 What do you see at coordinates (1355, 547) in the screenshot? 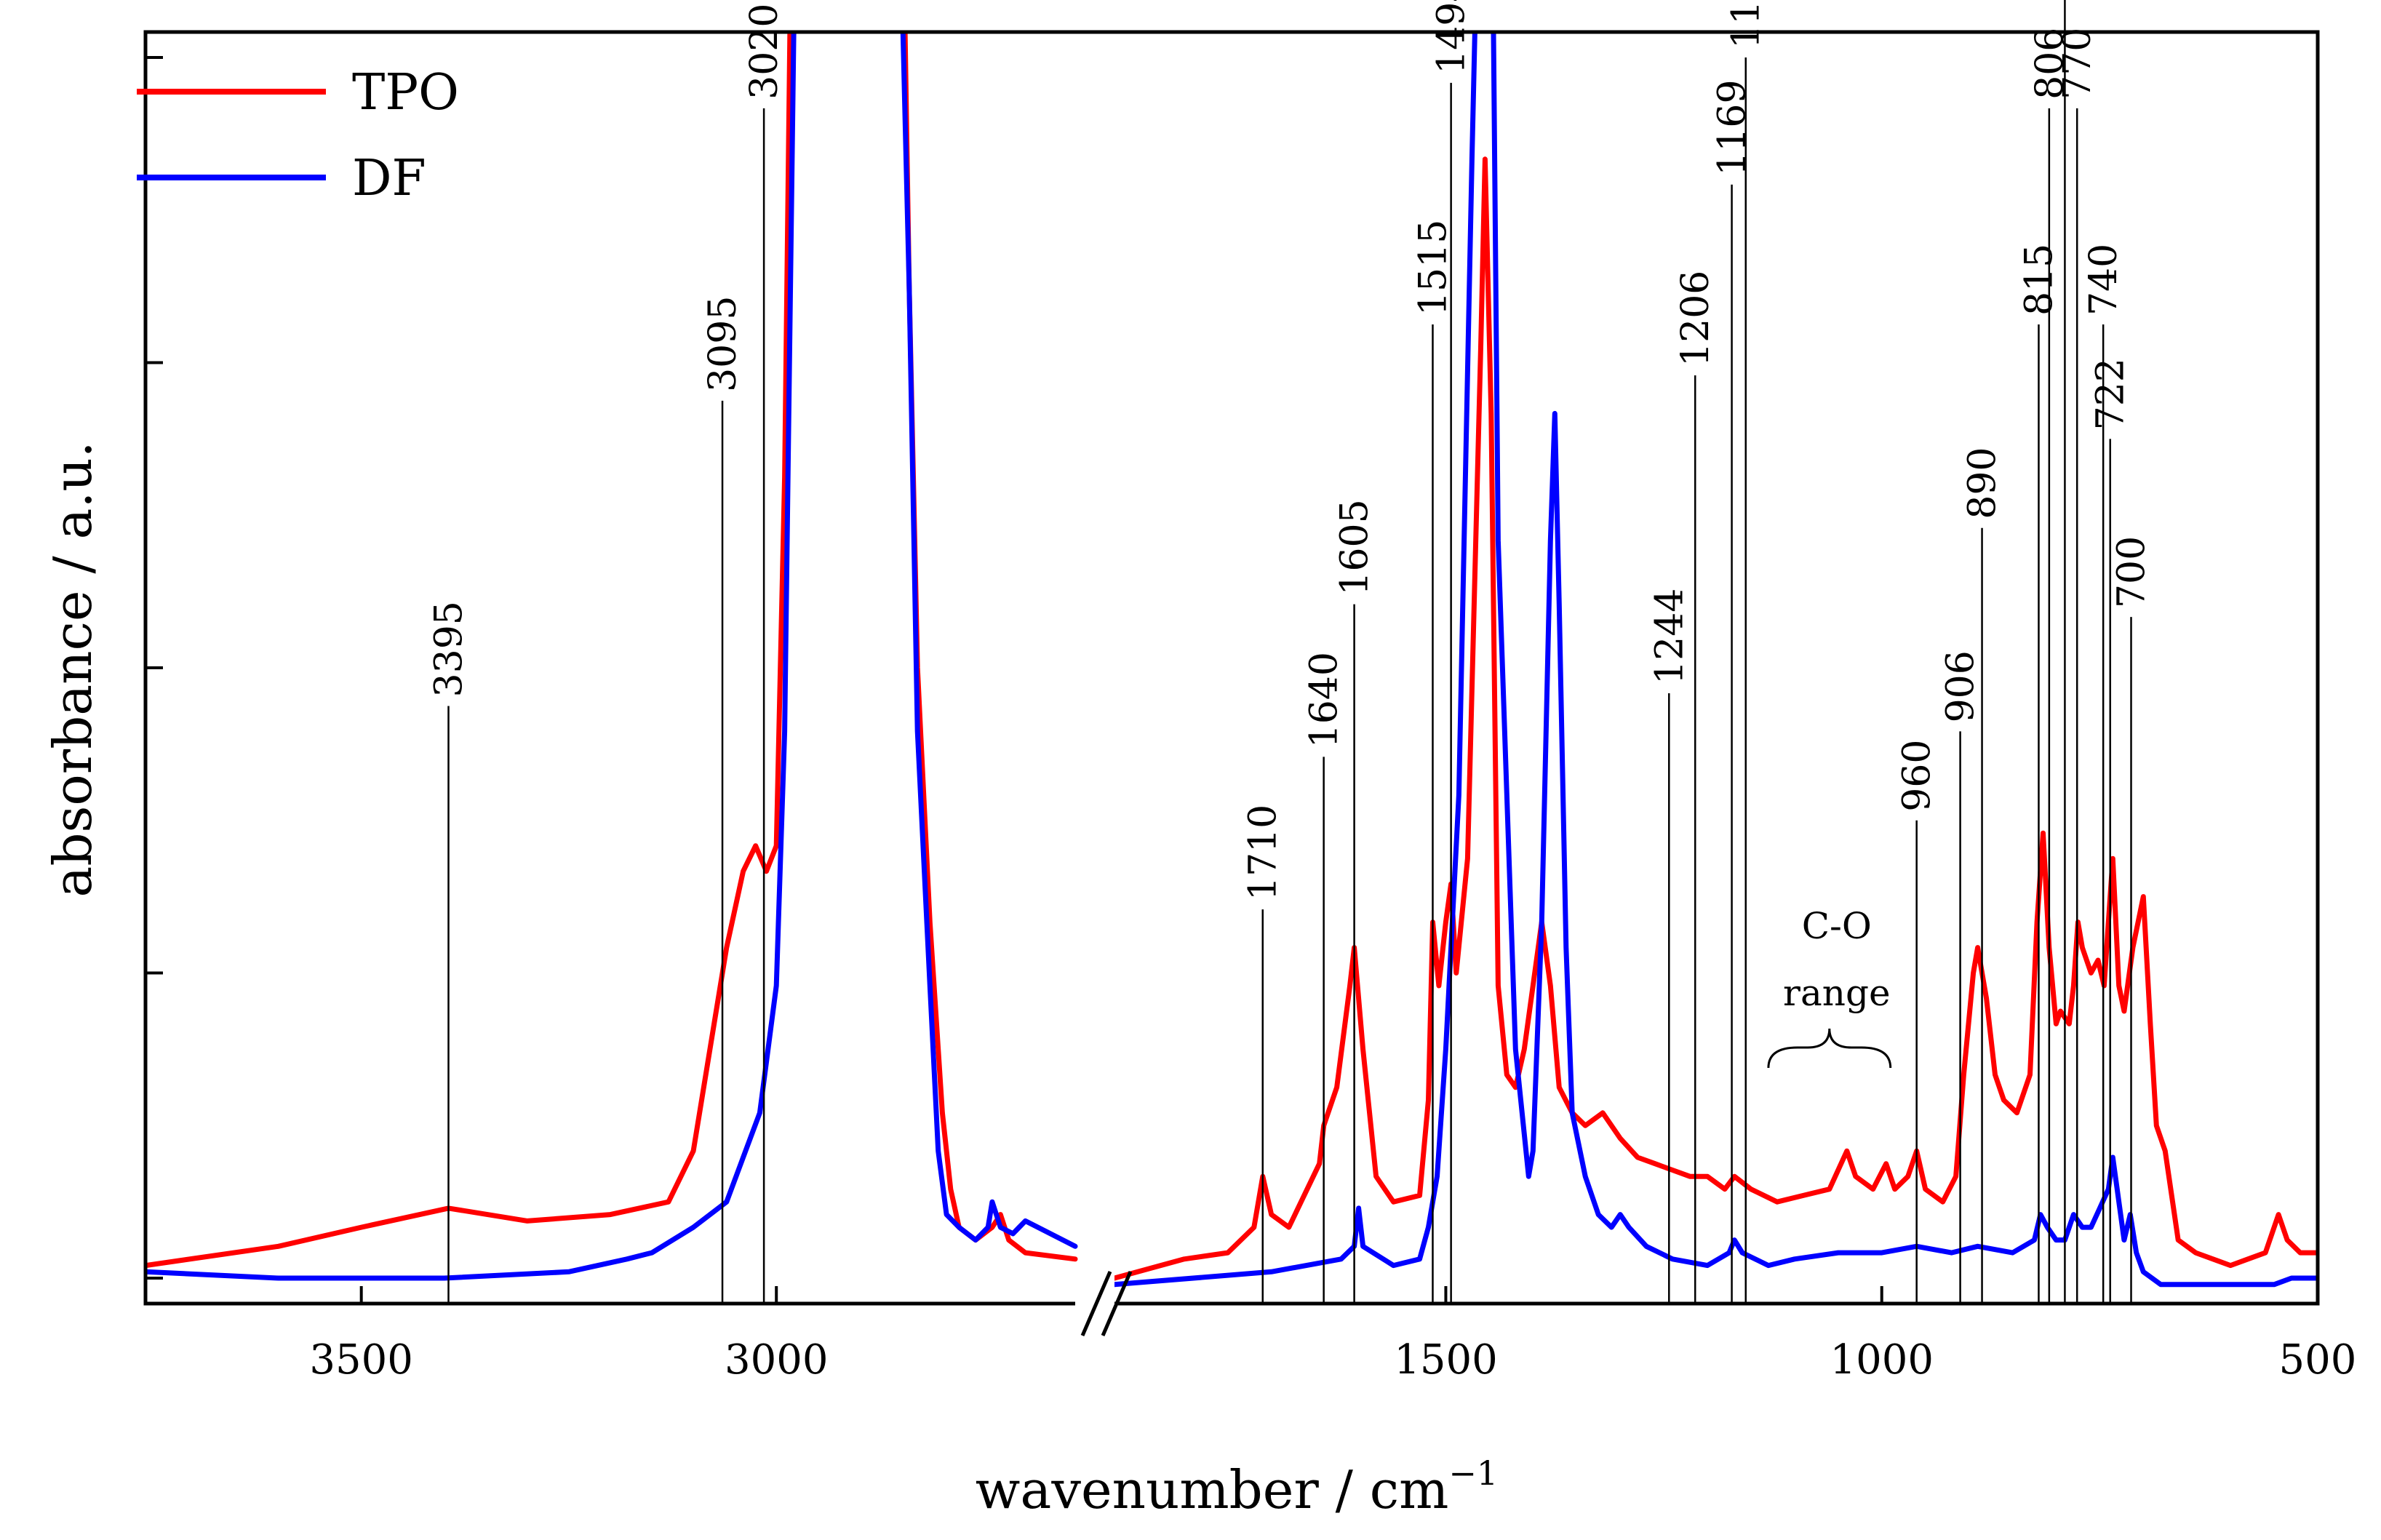
I see `peak-label-1605: 1605` at bounding box center [1355, 547].